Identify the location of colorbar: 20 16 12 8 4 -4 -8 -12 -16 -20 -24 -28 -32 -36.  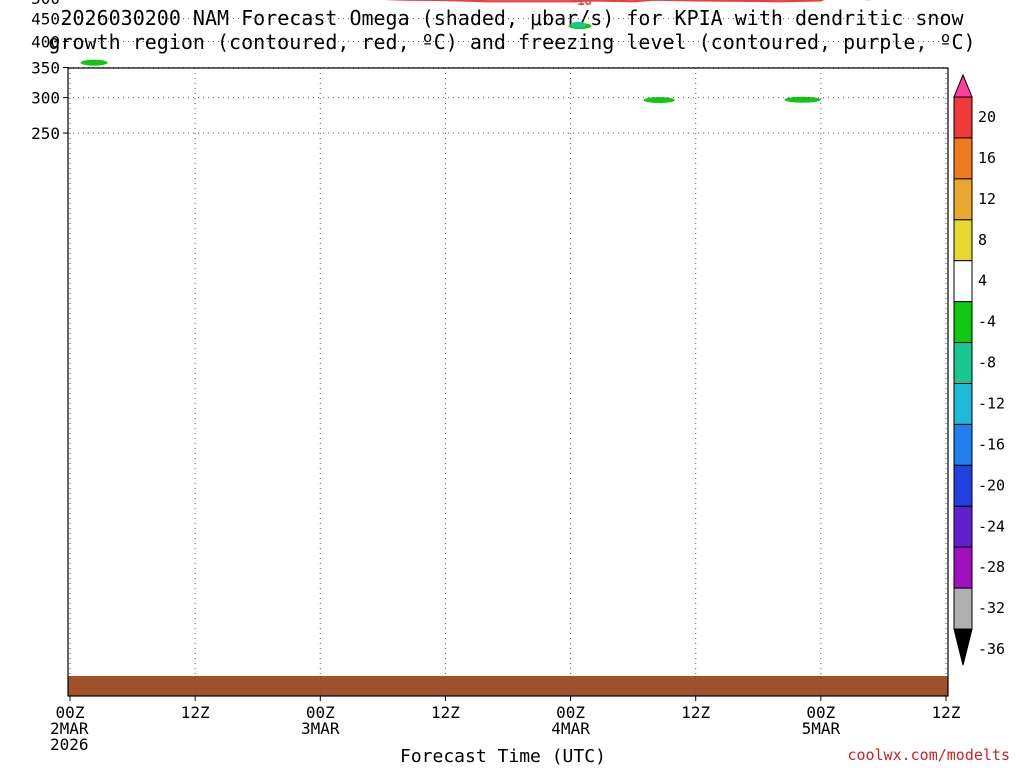
(979, 369).